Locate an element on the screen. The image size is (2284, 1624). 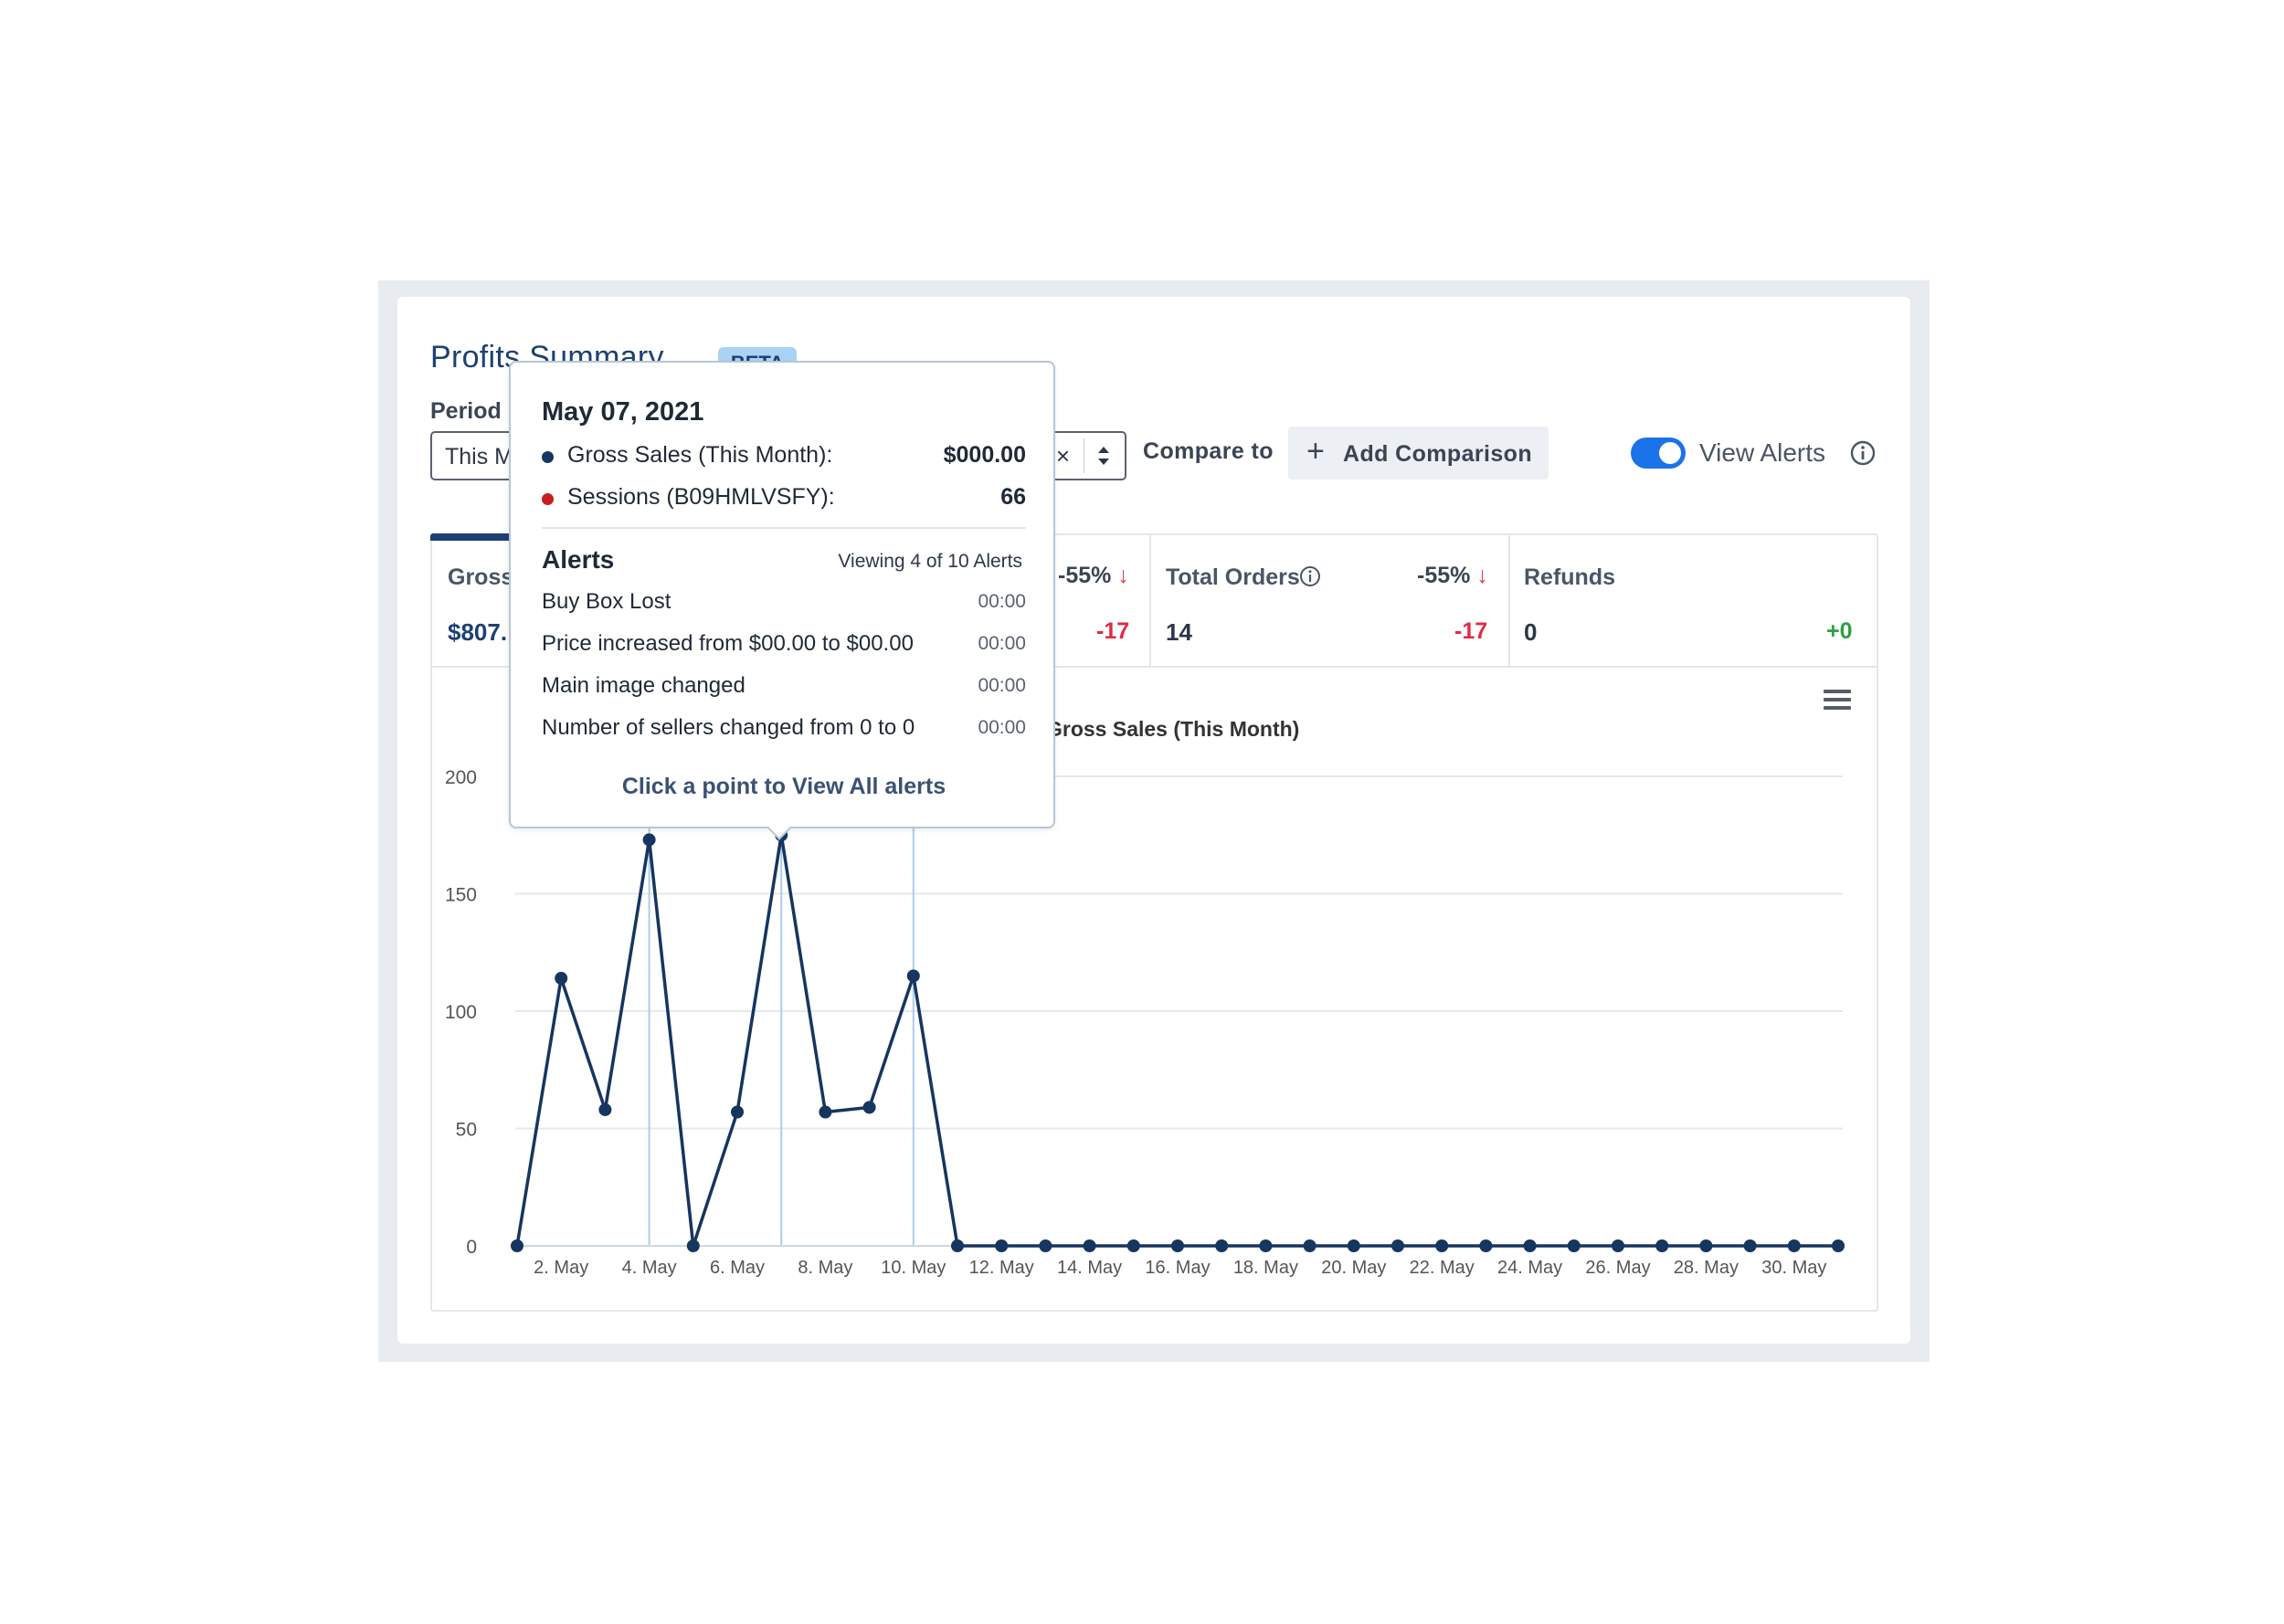
tooltip-alert-item: Buy Box Lost 00:00 is located at coordinates (784, 603).